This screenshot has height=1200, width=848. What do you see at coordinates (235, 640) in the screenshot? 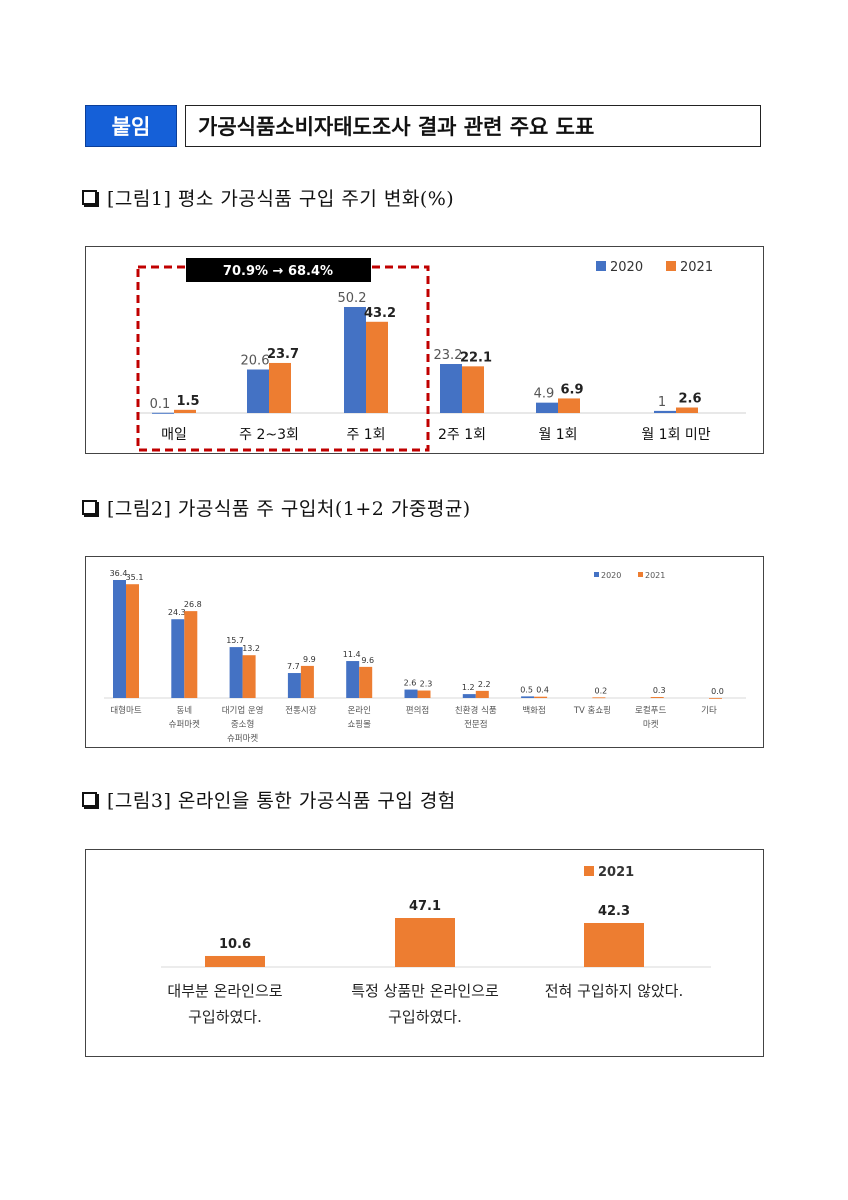
I see `data-label: 15.7` at bounding box center [235, 640].